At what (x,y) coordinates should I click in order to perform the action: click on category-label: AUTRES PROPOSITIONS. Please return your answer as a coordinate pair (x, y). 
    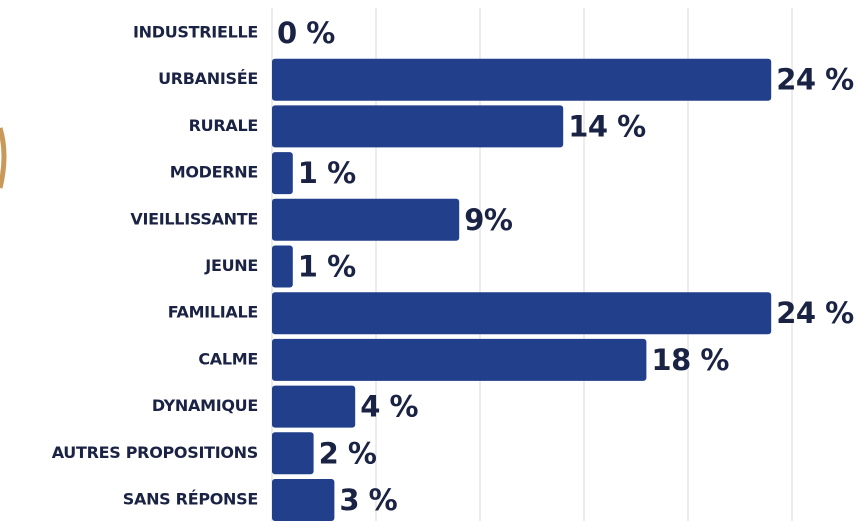
    Looking at the image, I should click on (155, 452).